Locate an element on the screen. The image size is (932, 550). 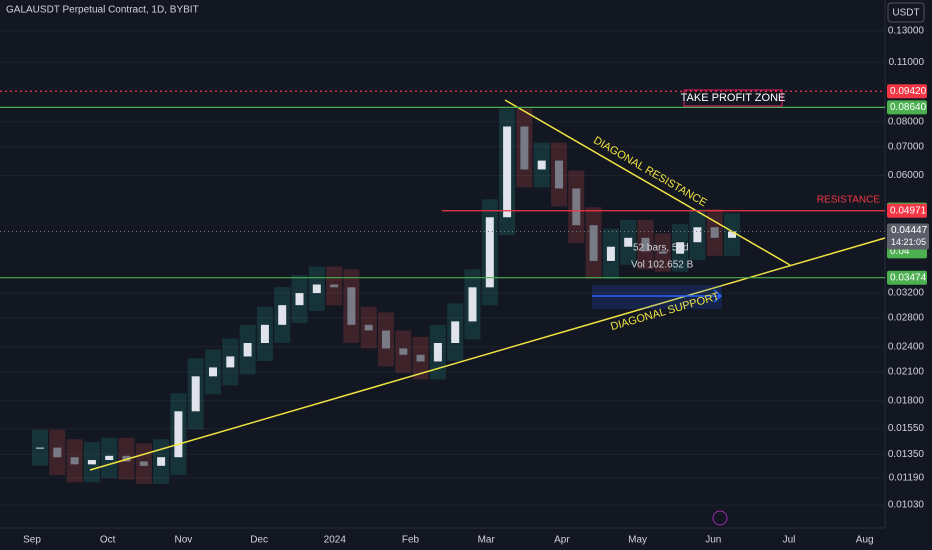
y-tick-label: 0.02800 is located at coordinates (906, 318).